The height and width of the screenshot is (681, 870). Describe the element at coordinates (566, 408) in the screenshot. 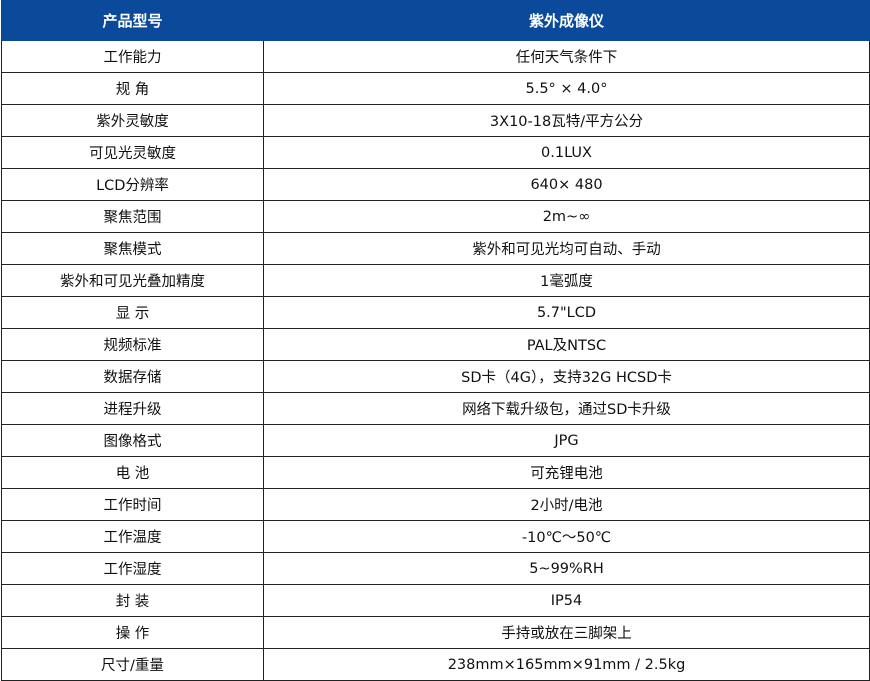

I see `spec-value: 网络下载升级包，通过SD卡升级` at that location.